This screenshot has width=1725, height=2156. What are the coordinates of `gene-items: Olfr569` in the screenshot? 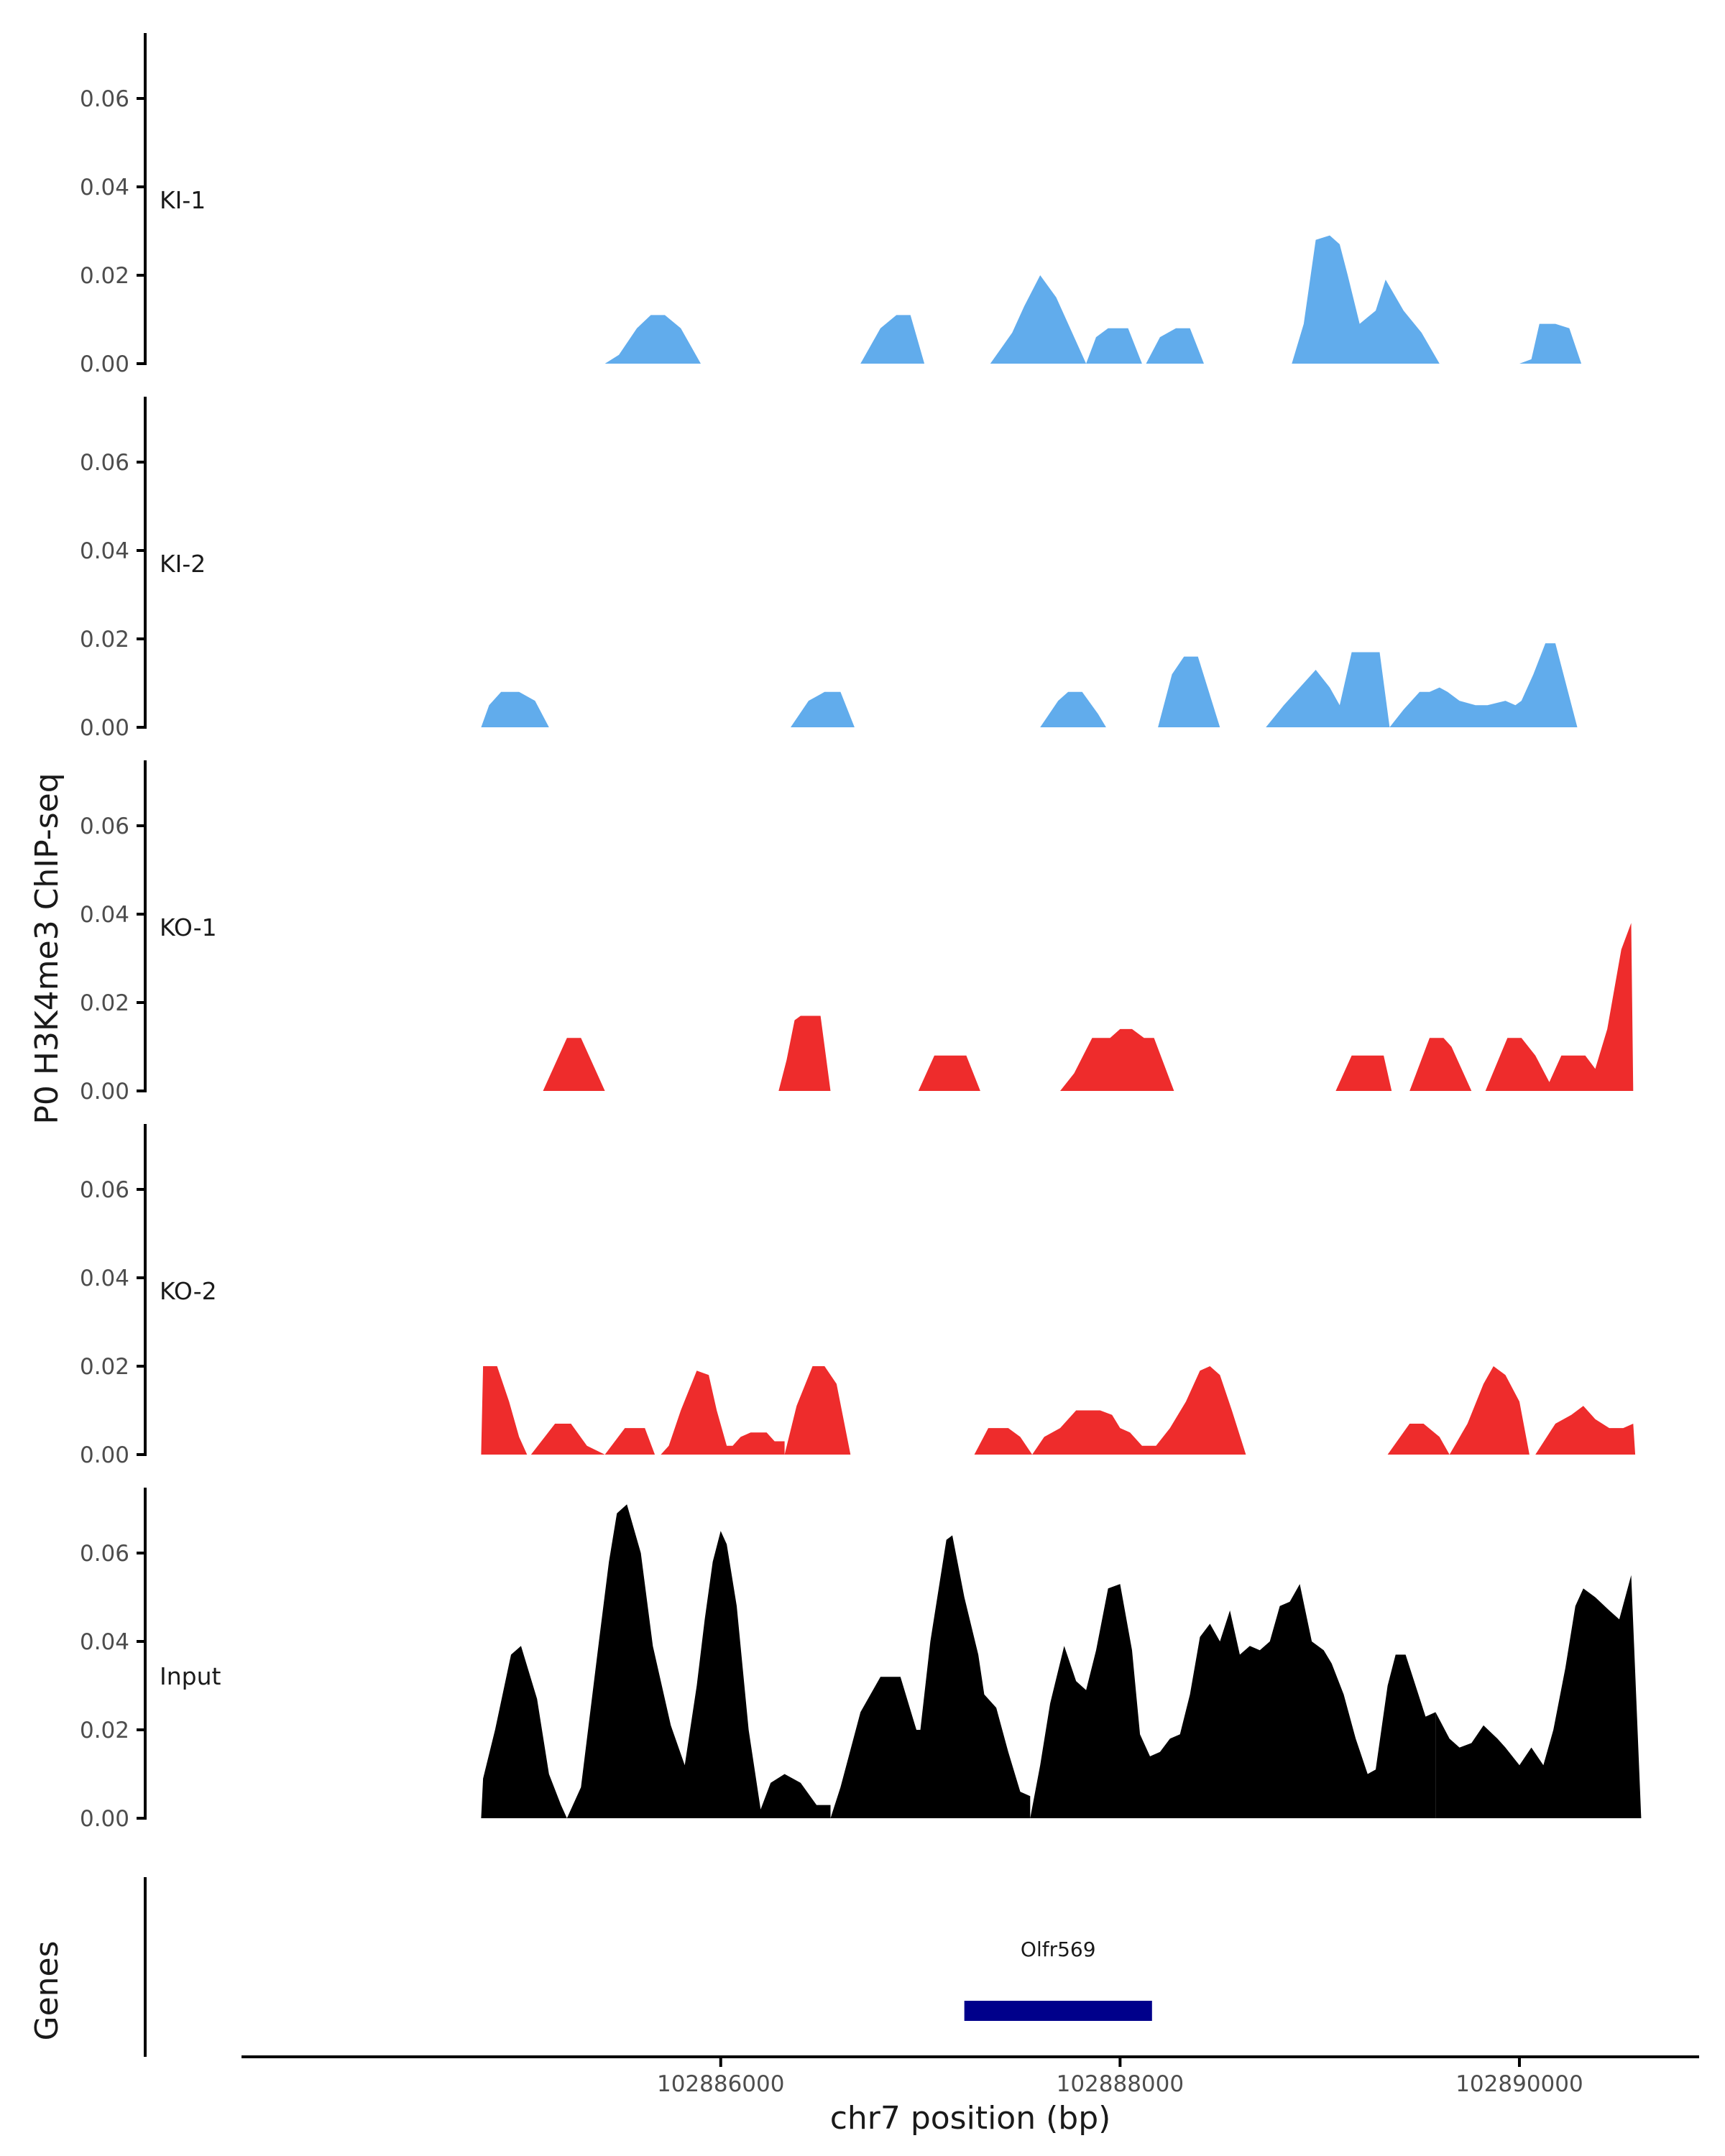 It's located at (1058, 1979).